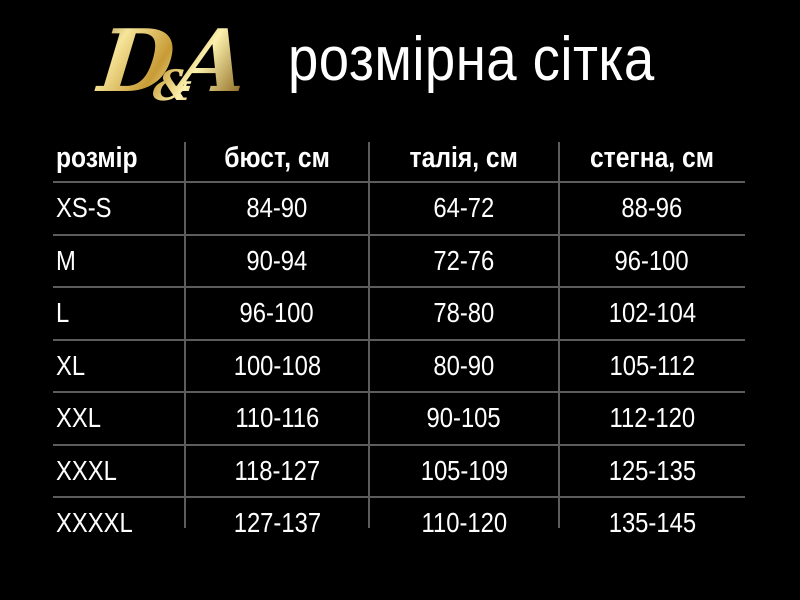  What do you see at coordinates (86, 470) in the screenshot?
I see `cell-size-value: XXXL` at bounding box center [86, 470].